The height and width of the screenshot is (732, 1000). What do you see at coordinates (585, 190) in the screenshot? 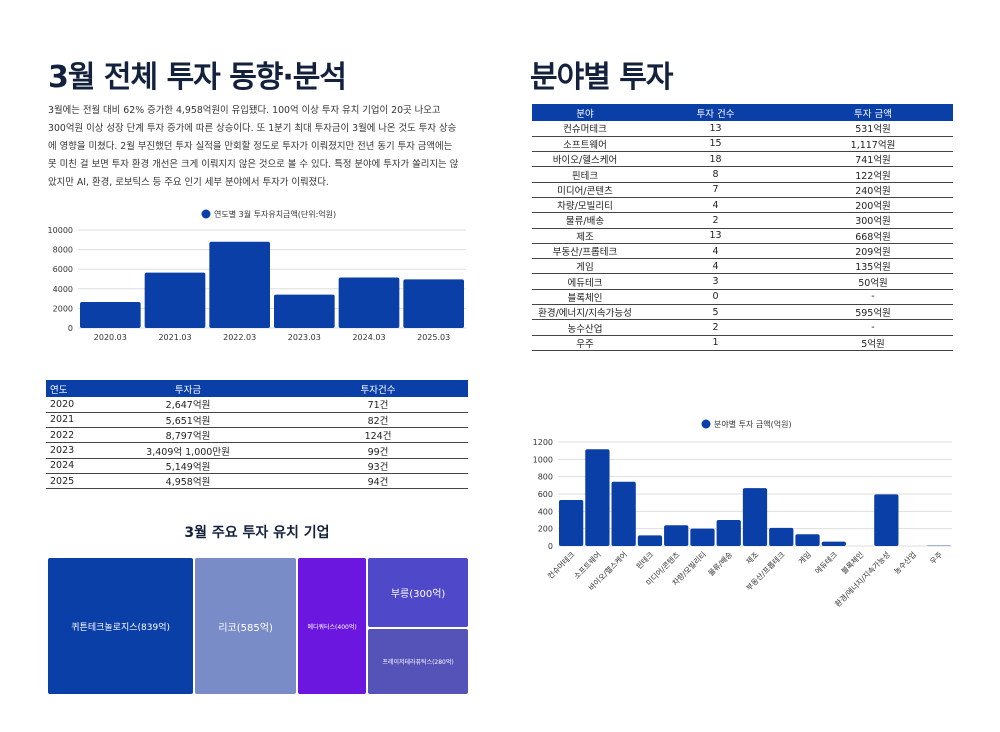
I see `table-cell: 미디어/콘텐츠` at bounding box center [585, 190].